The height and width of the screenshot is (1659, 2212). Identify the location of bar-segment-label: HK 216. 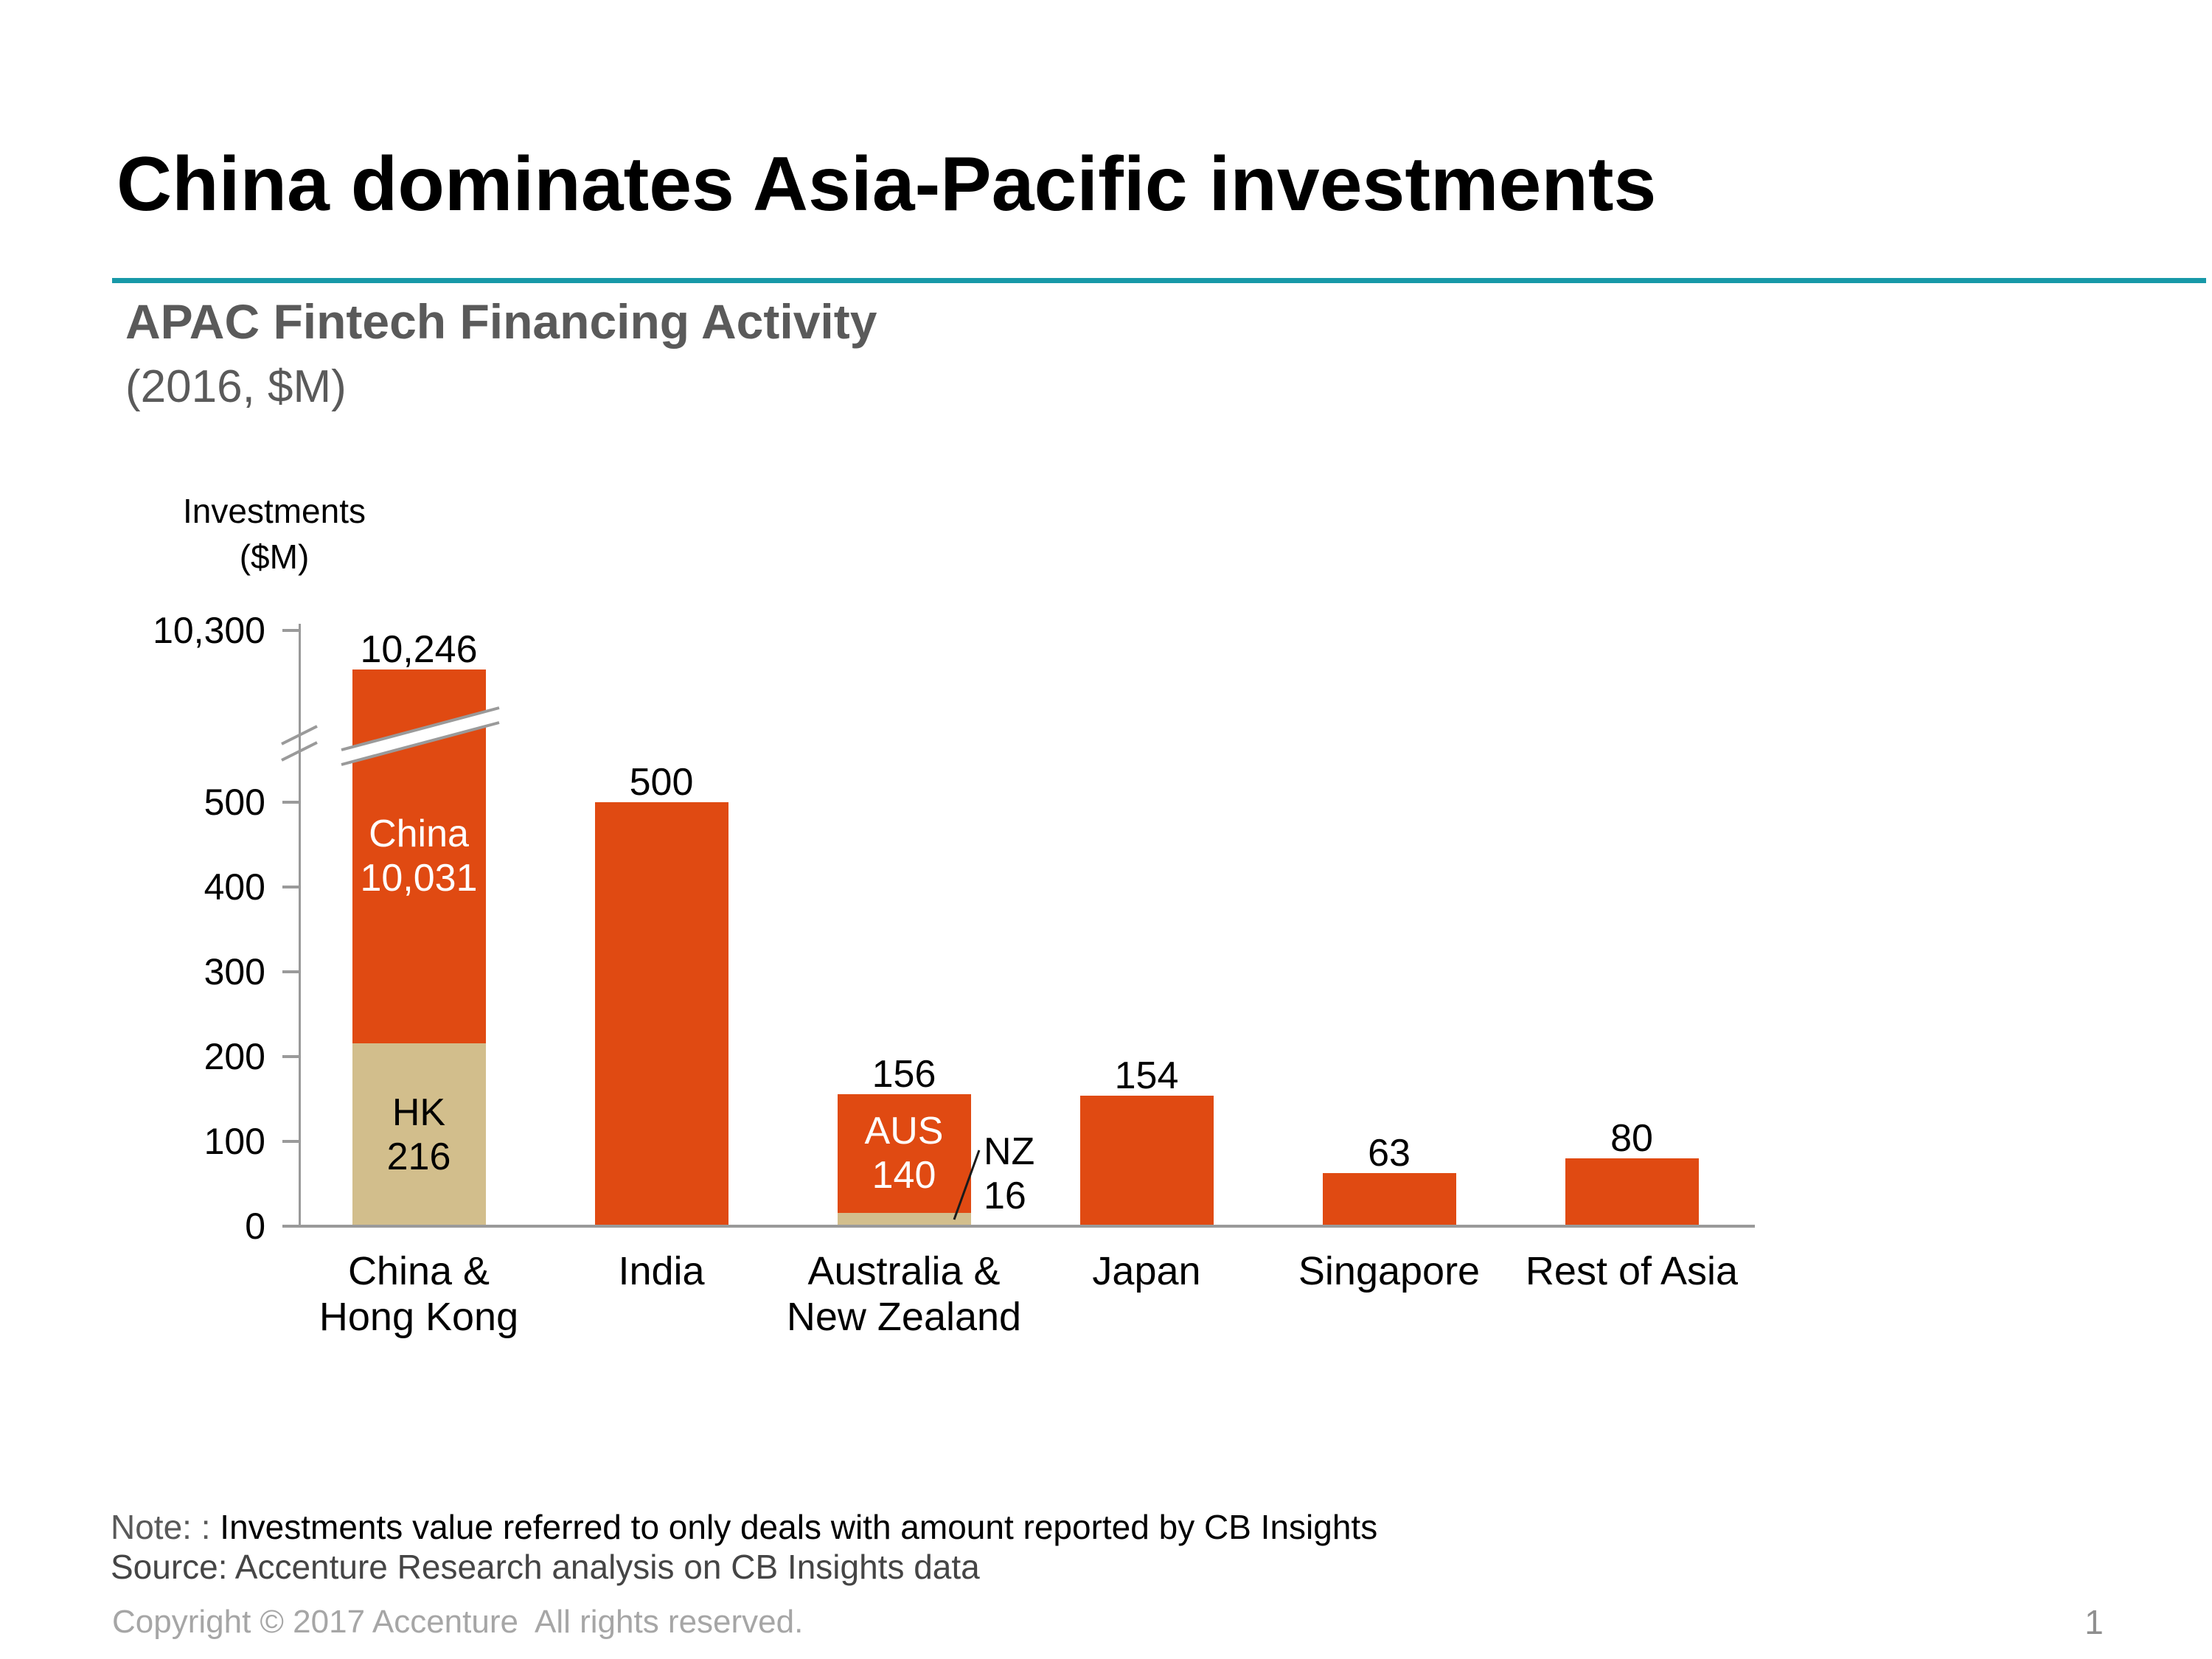
(418, 1135).